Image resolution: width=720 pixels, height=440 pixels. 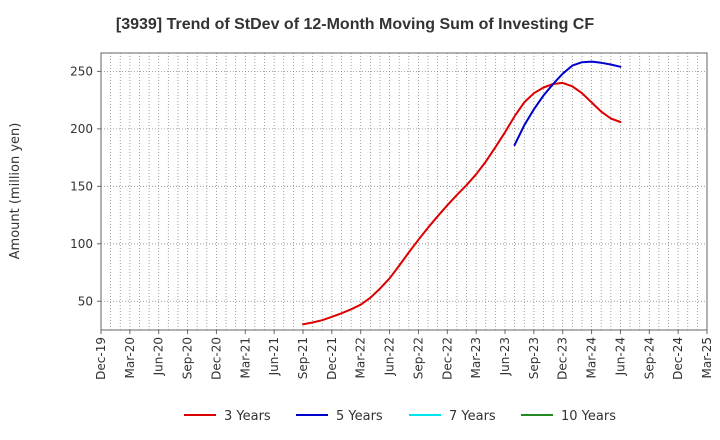 What do you see at coordinates (447, 358) in the screenshot?
I see `x-tick-label: Dec-22` at bounding box center [447, 358].